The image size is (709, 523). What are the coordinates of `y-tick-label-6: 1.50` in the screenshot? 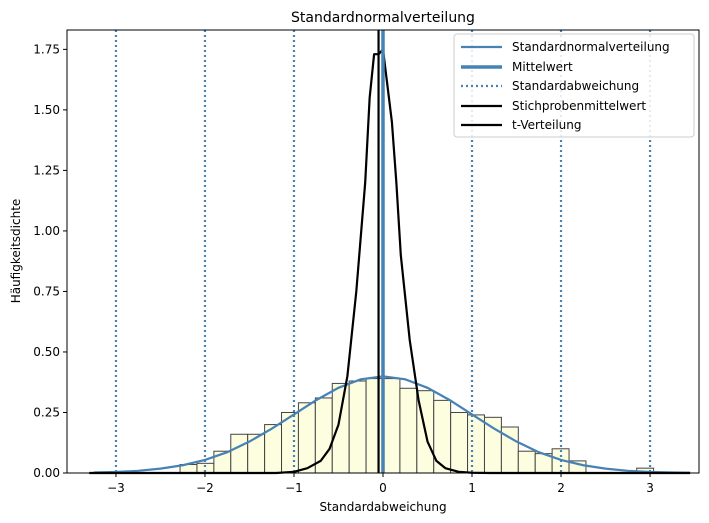 It's located at (46, 110).